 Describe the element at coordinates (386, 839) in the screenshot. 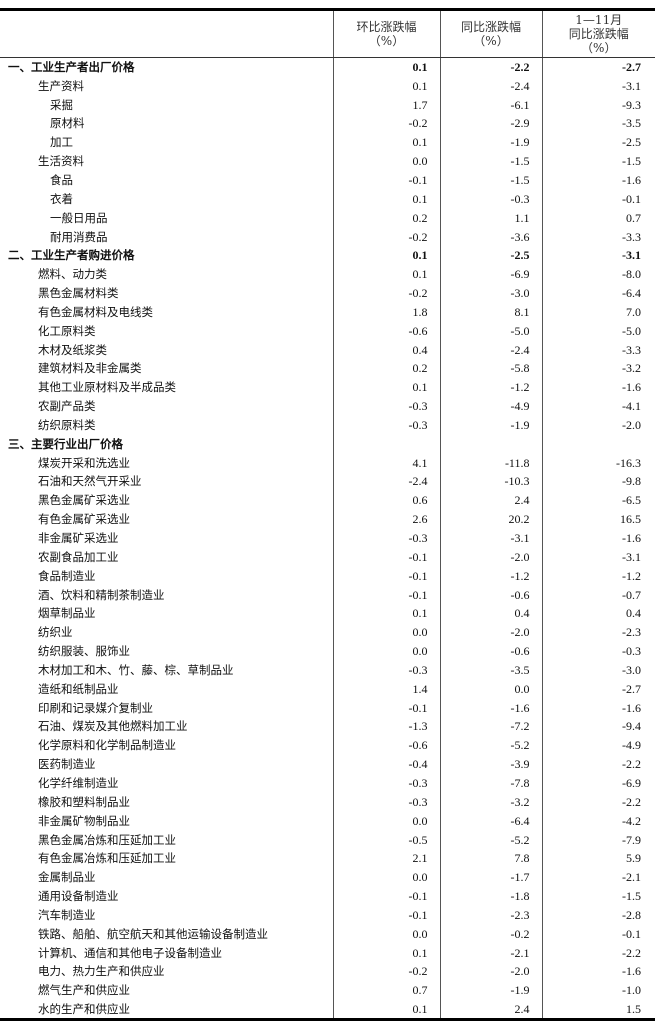

I see `mom-value: -0.5` at that location.